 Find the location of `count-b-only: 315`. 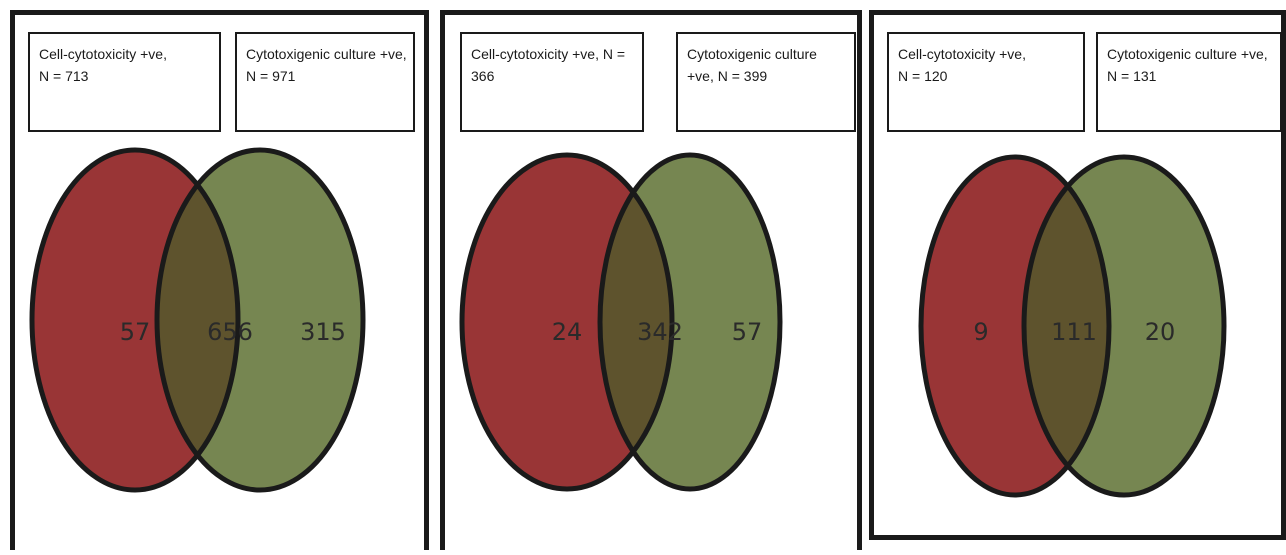

count-b-only: 315 is located at coordinates (323, 332).